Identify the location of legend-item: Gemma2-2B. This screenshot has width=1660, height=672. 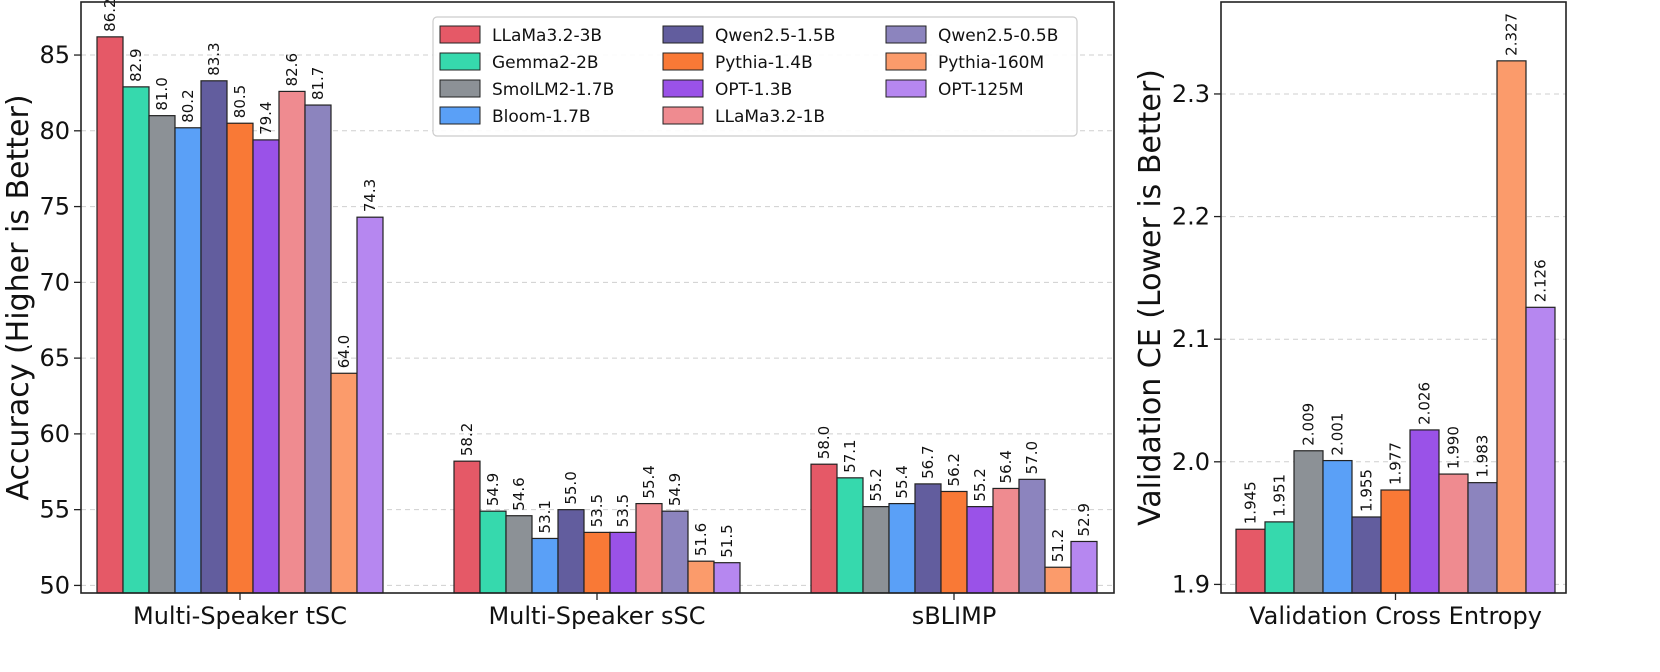
(519, 62).